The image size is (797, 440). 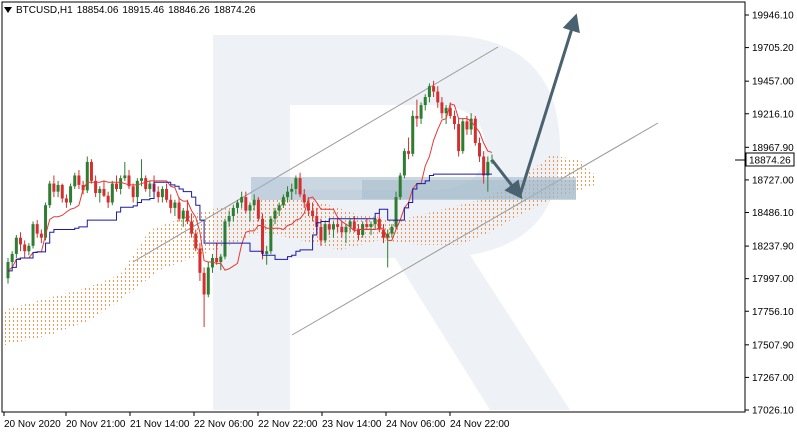 What do you see at coordinates (469, 189) in the screenshot?
I see `support-zone-inner` at bounding box center [469, 189].